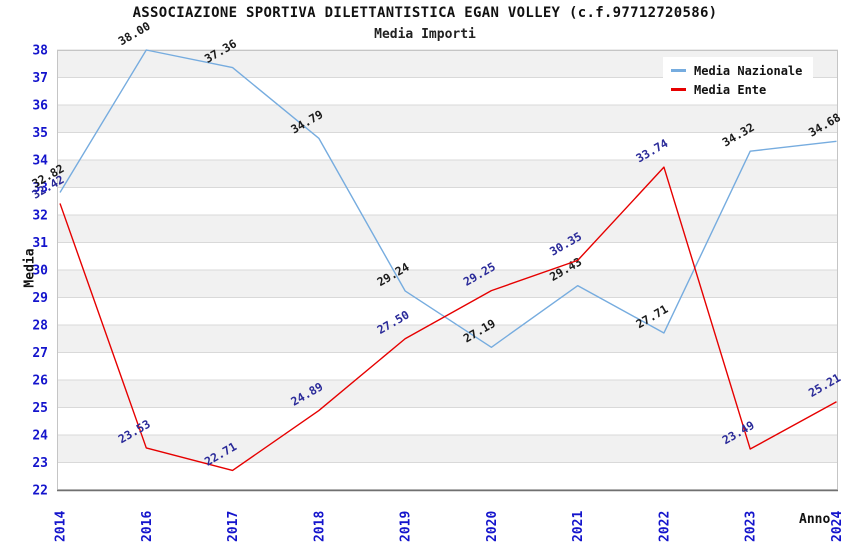 The height and width of the screenshot is (550, 850). I want to click on y-tick-label: 30, so click(40, 271).